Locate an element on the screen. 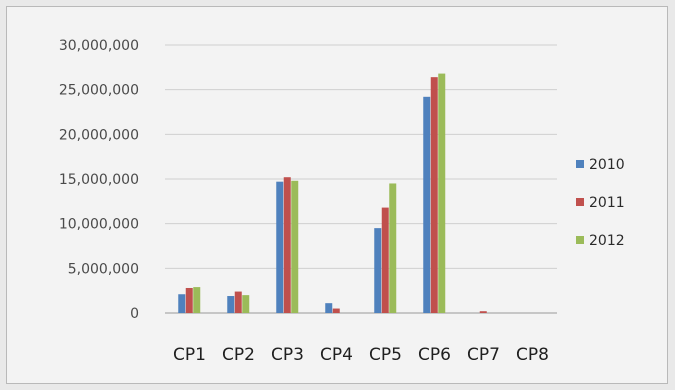 The image size is (675, 390). bar-cp1-2012 is located at coordinates (197, 300).